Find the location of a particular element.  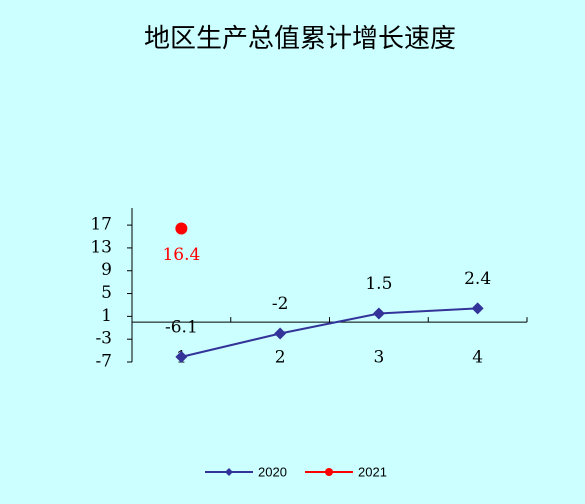

data-label: -6.1 is located at coordinates (181, 327).